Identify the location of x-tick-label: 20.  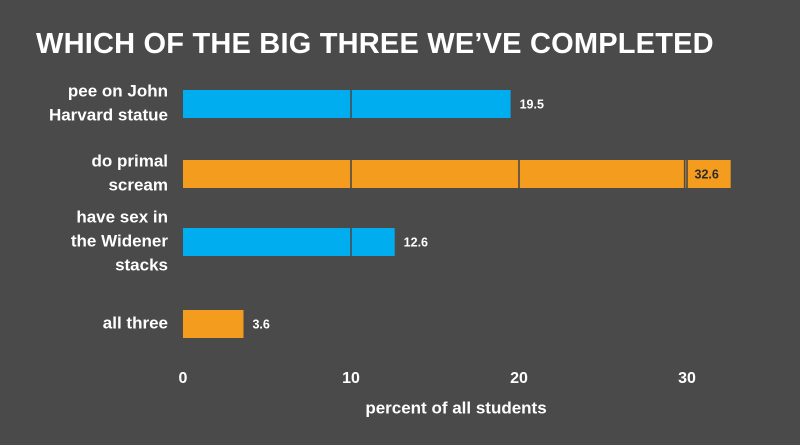
(519, 378).